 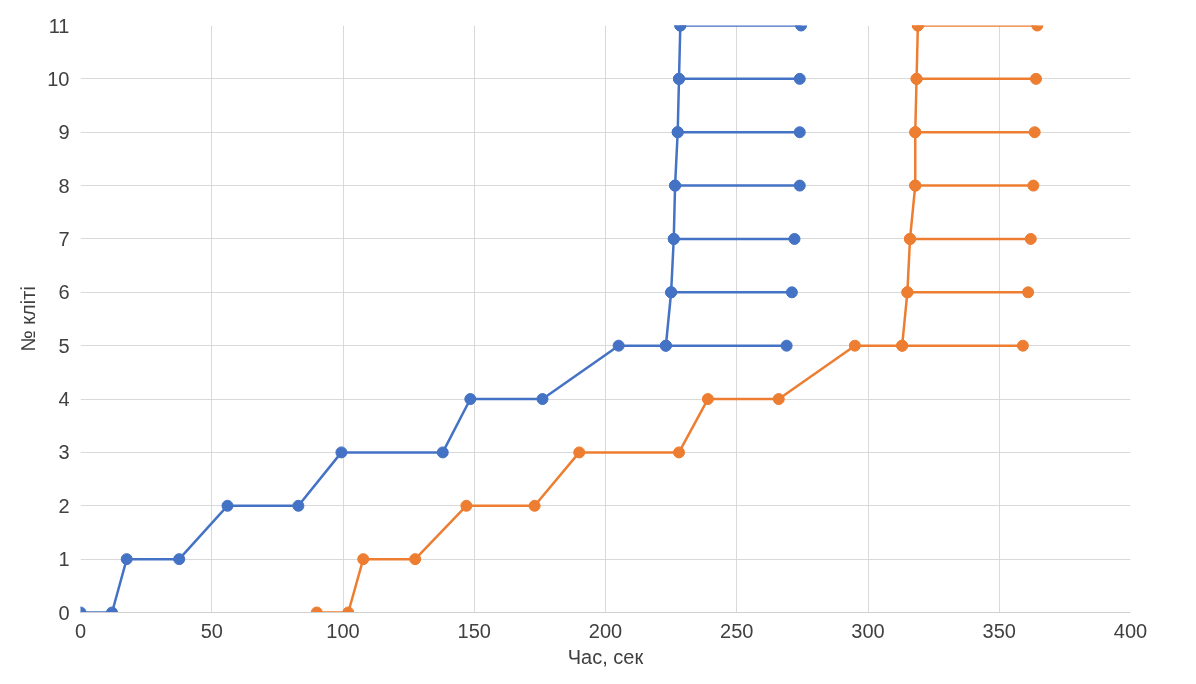 I want to click on y-axis-title: № кліті, so click(x=28, y=319).